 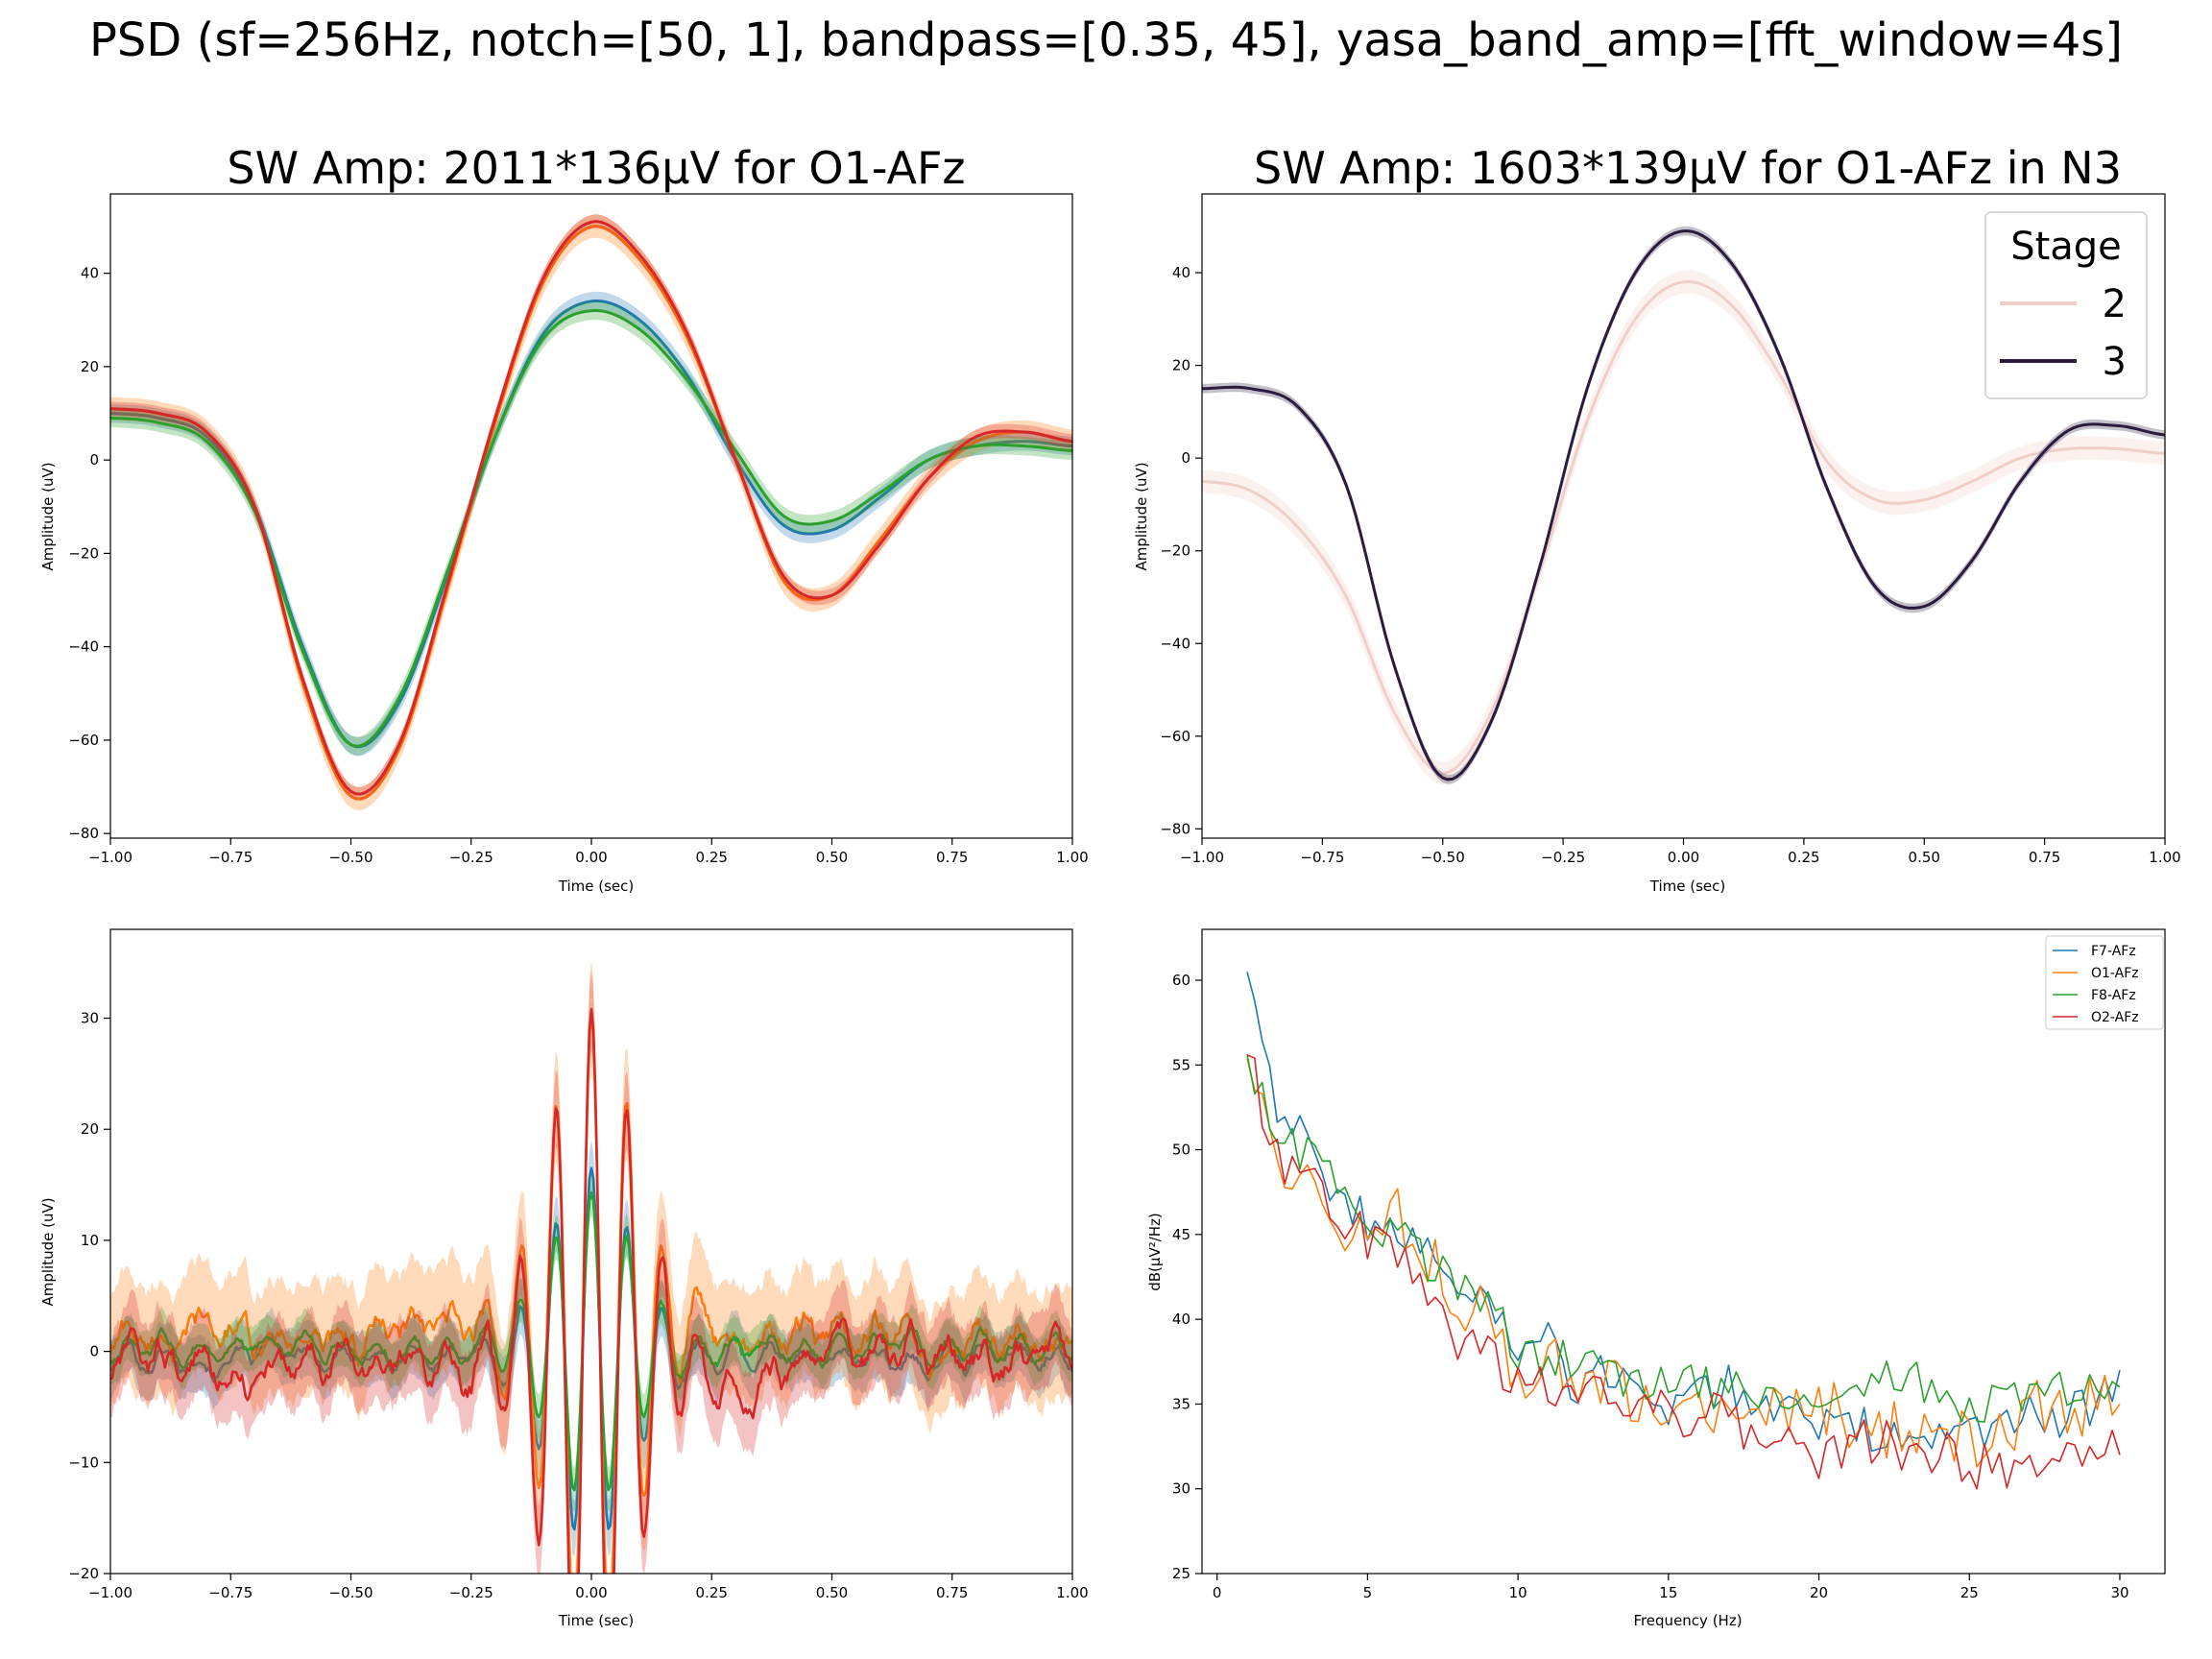 I want to click on x-axis-label: Frequency (Hz), so click(x=1687, y=1621).